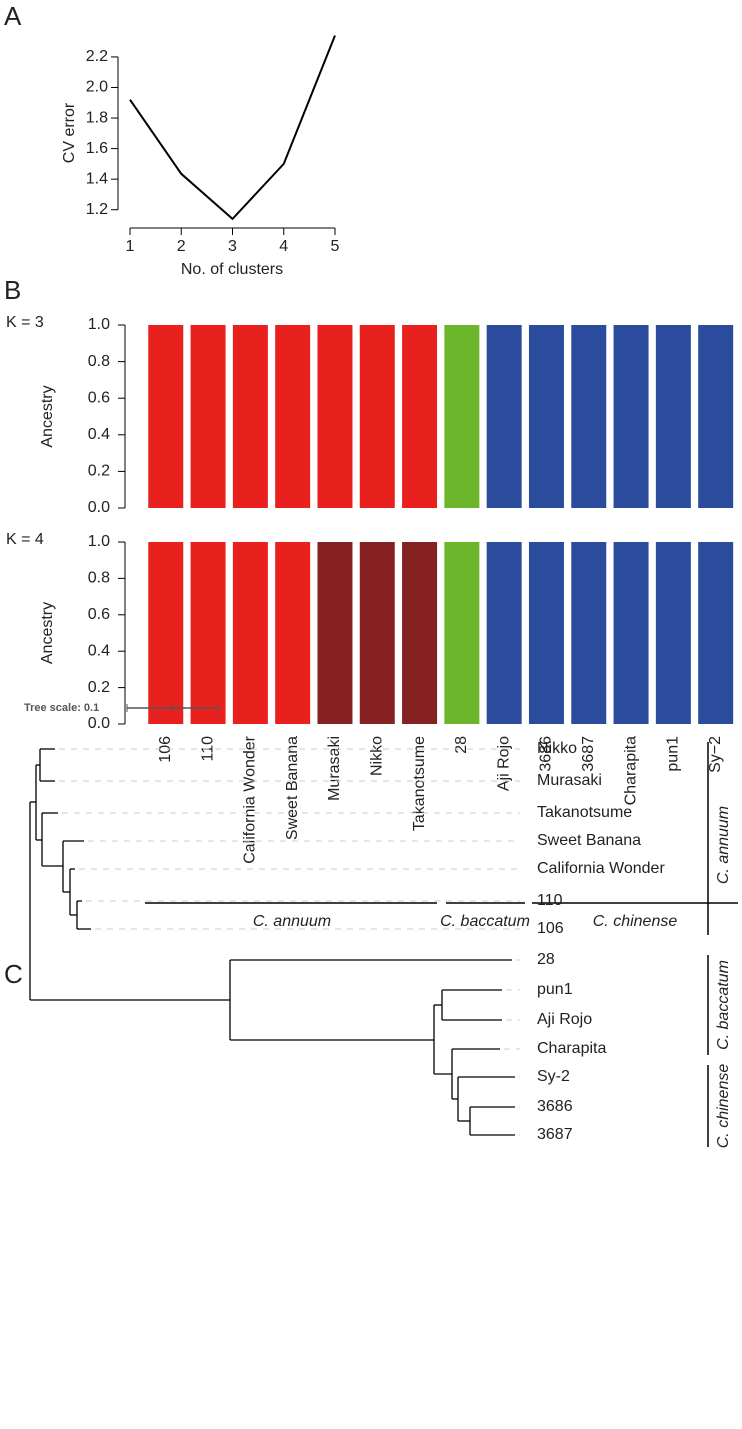  Describe the element at coordinates (503, 763) in the screenshot. I see `x-tick-label: Aji Rojo` at that location.